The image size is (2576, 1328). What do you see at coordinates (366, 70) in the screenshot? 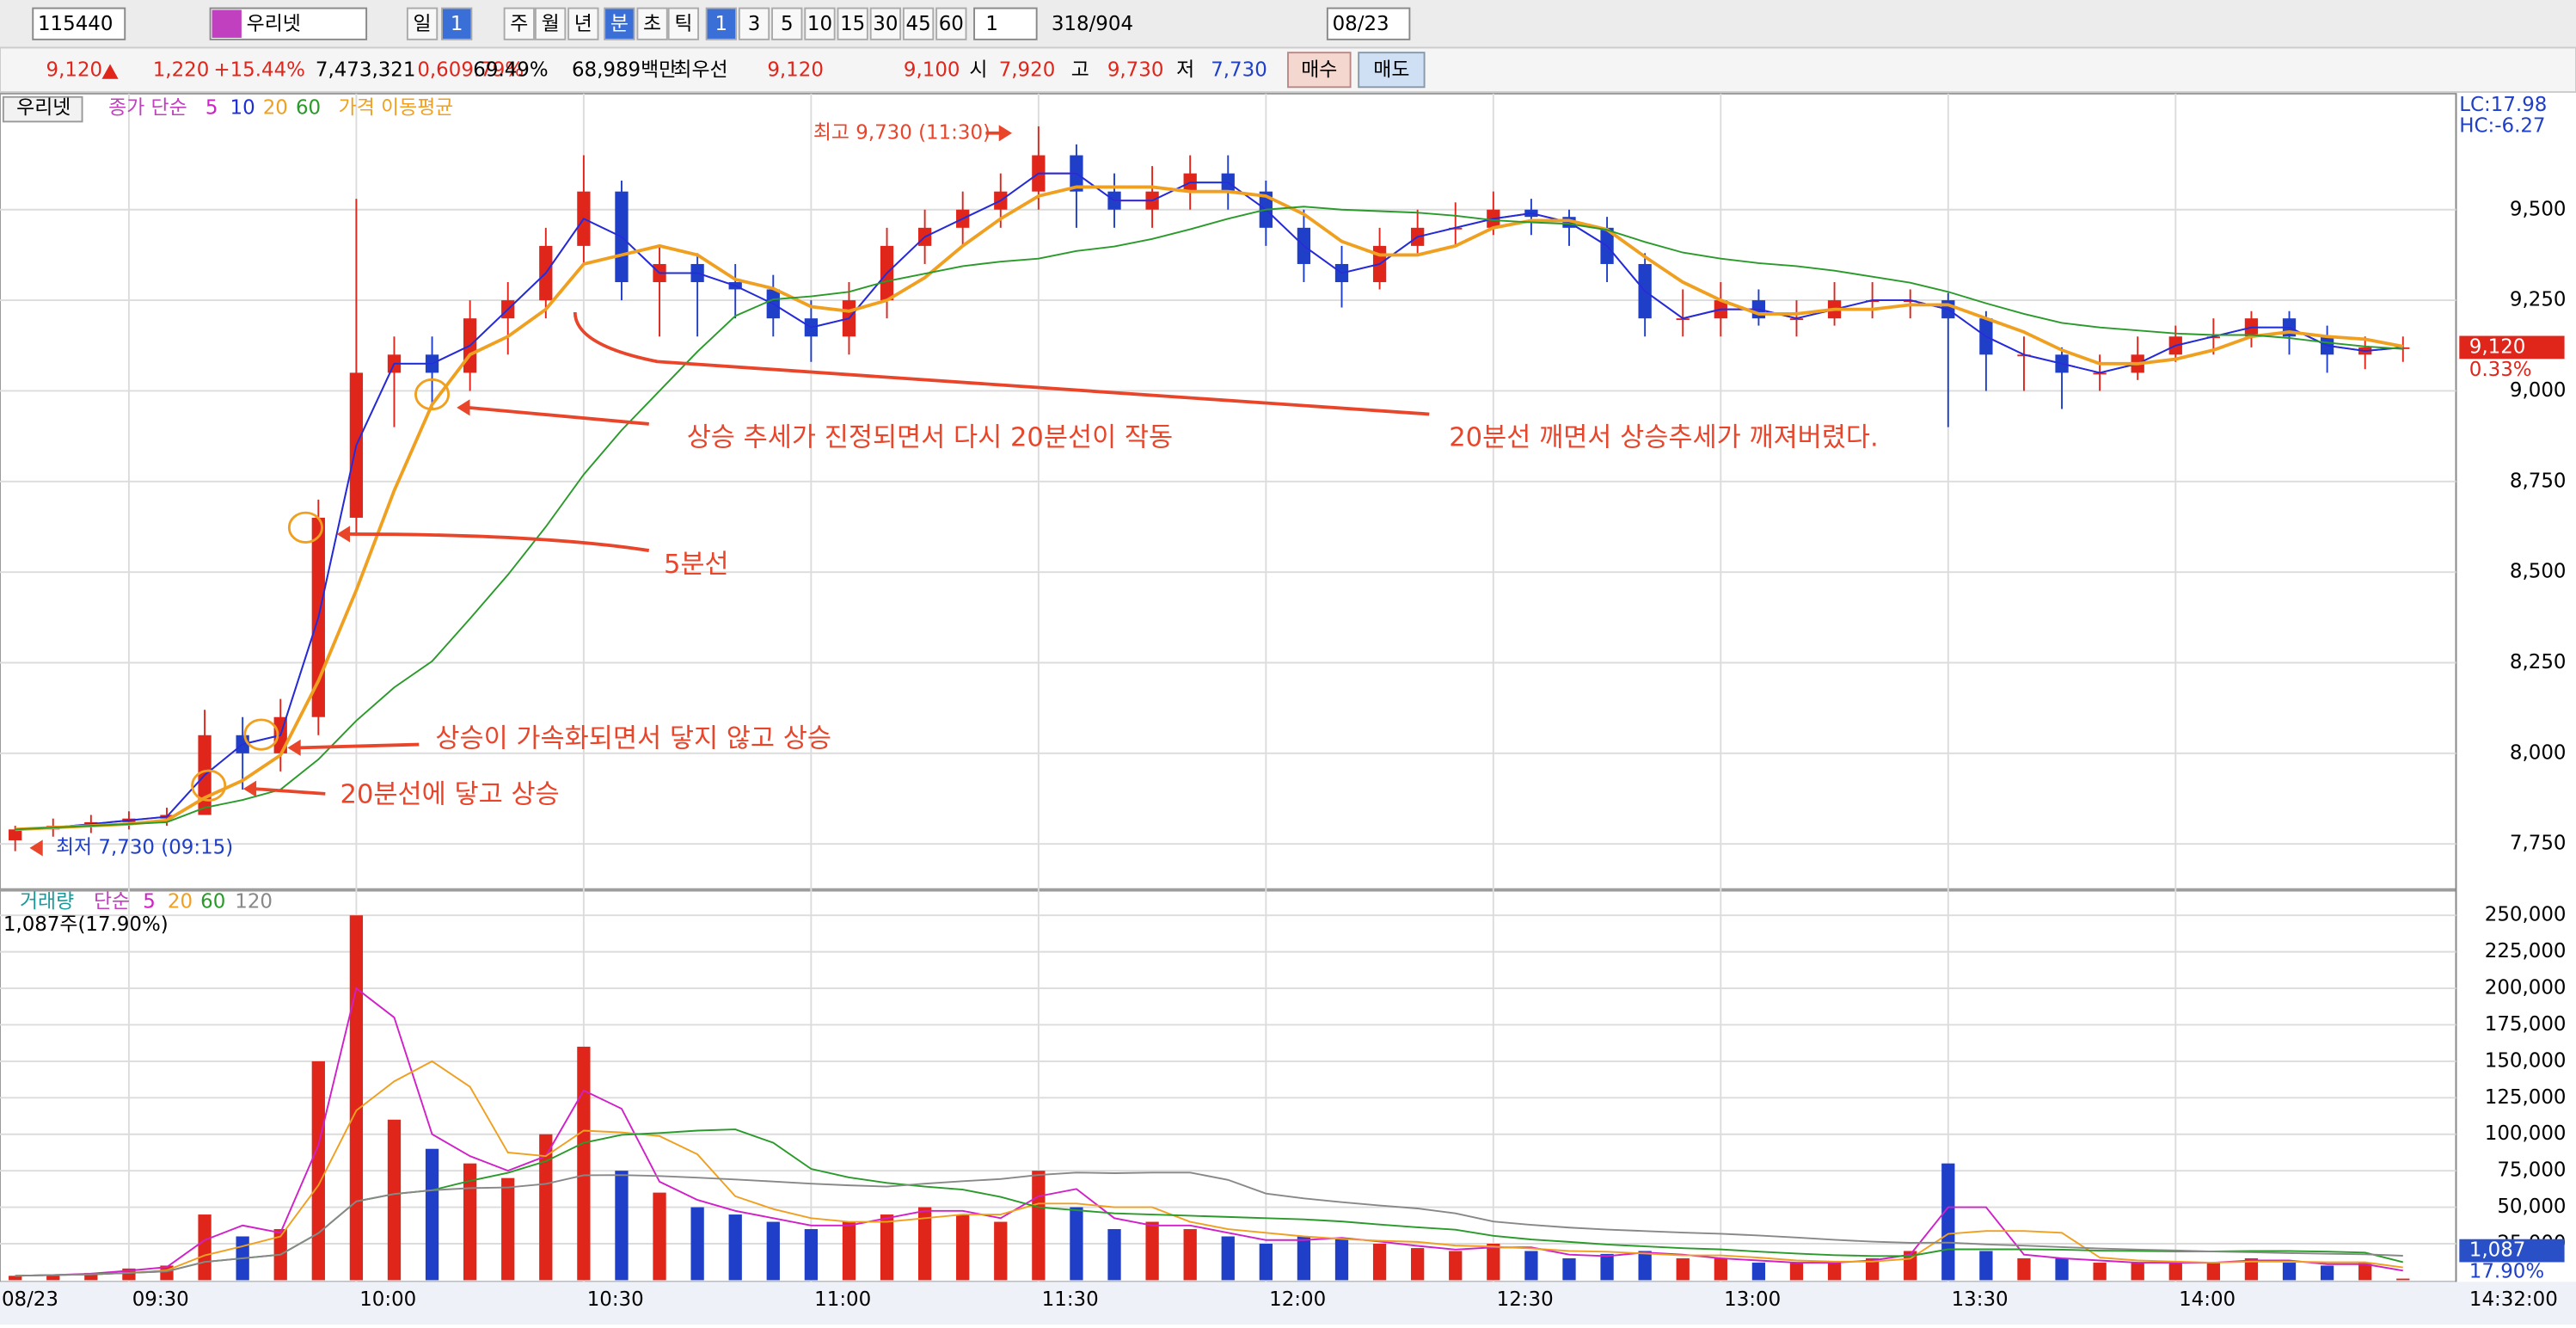
I see `quote-volume: 7,473,321` at bounding box center [366, 70].